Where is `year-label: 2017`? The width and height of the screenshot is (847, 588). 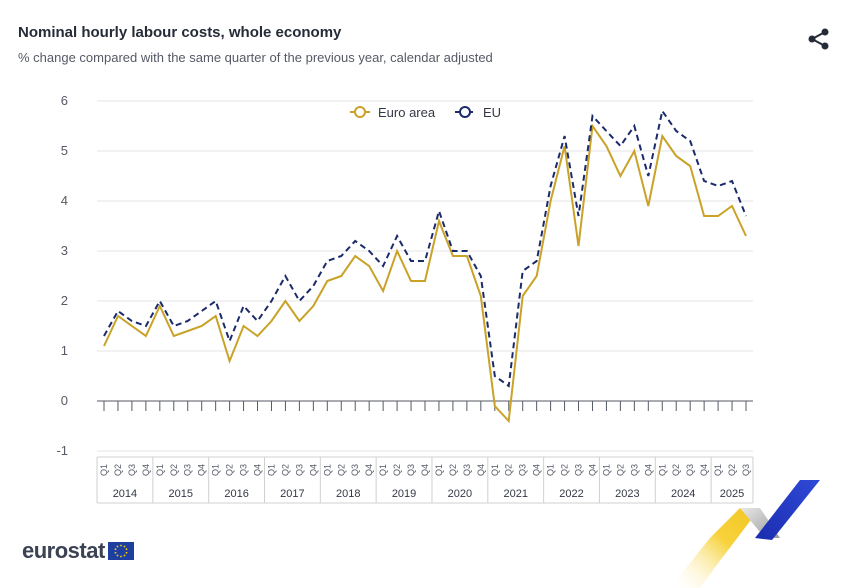 year-label: 2017 is located at coordinates (292, 494).